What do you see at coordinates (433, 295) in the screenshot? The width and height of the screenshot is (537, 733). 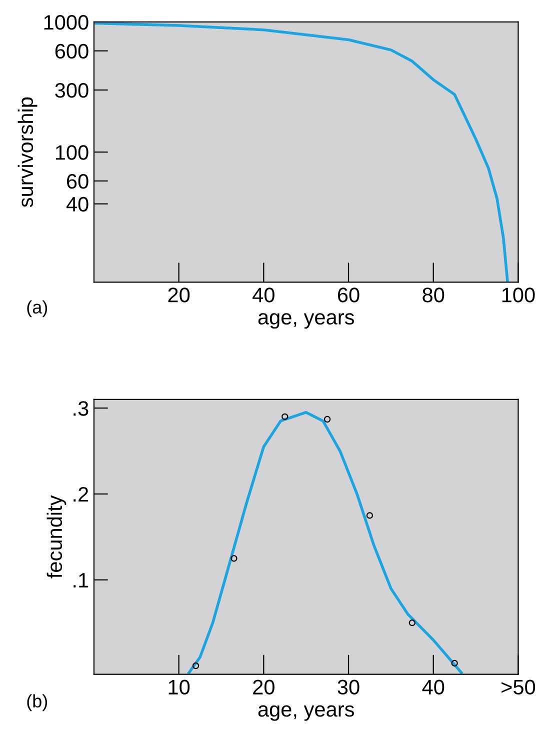 I see `x-tick-label: 80` at bounding box center [433, 295].